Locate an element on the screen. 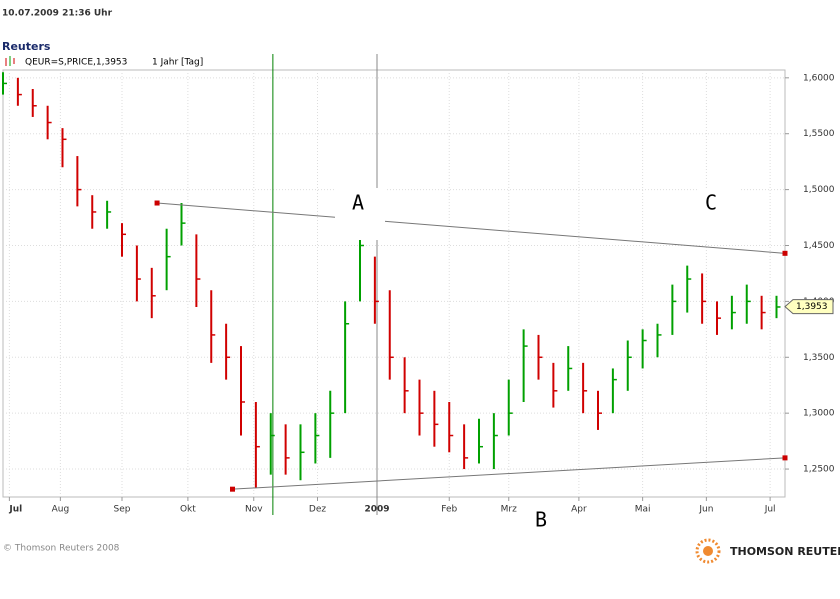 The width and height of the screenshot is (840, 599). copyright: © Thomson Reuters 2008 is located at coordinates (61, 549).